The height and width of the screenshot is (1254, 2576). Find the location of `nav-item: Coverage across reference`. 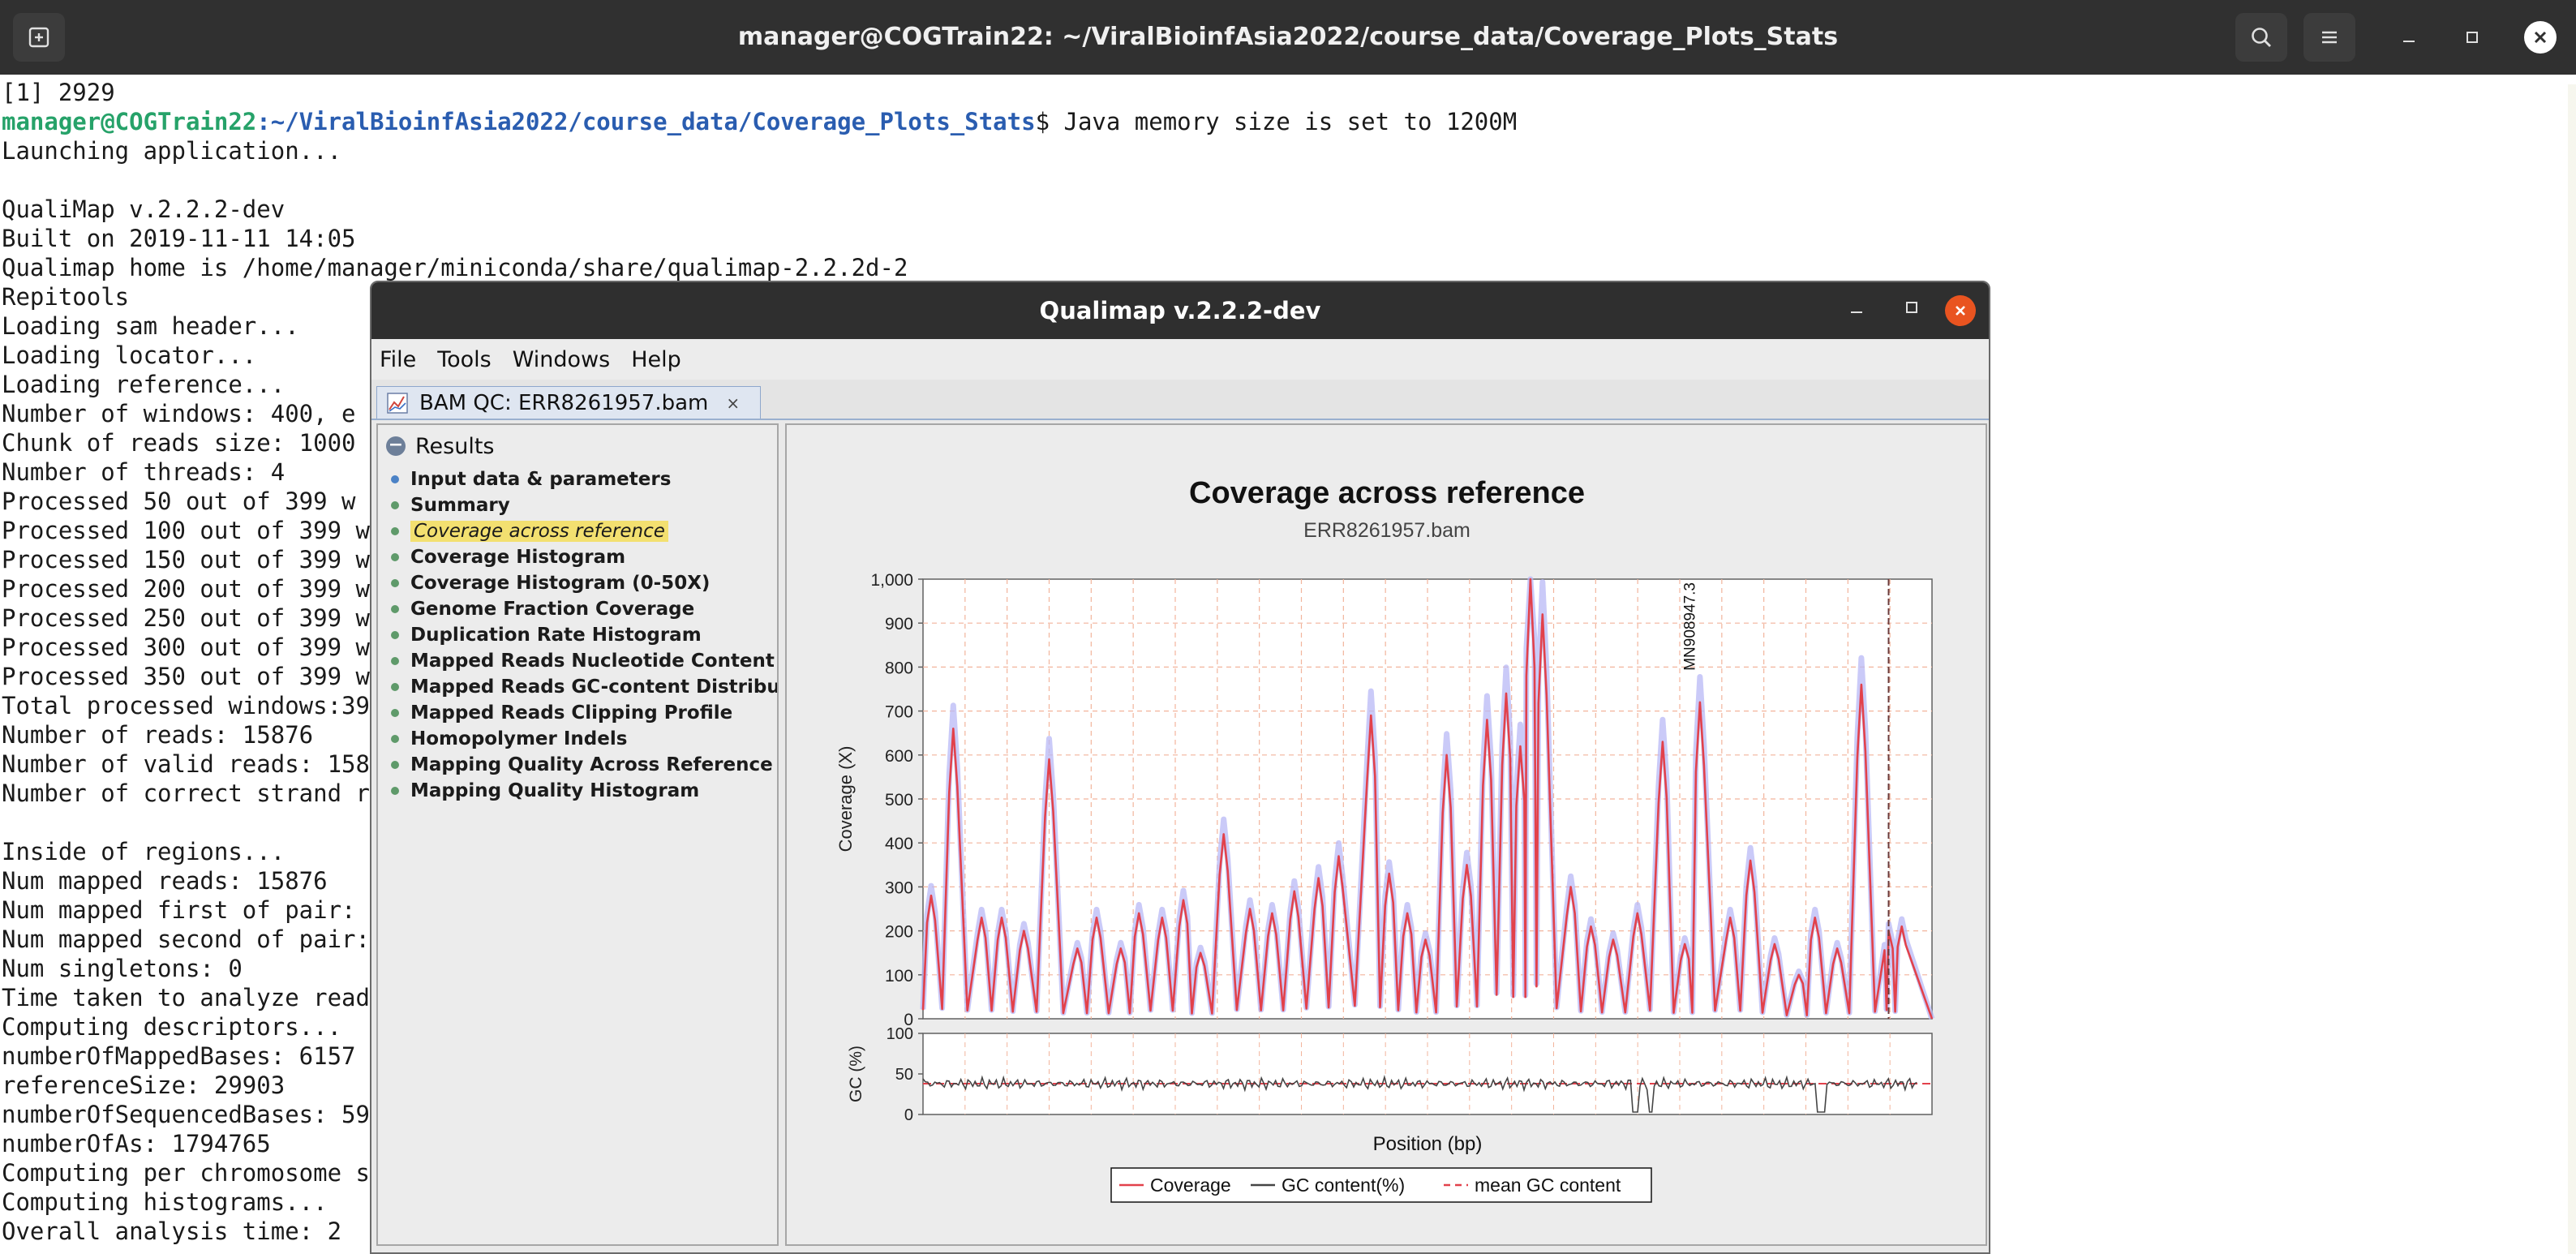

nav-item: Coverage across reference is located at coordinates (527, 531).